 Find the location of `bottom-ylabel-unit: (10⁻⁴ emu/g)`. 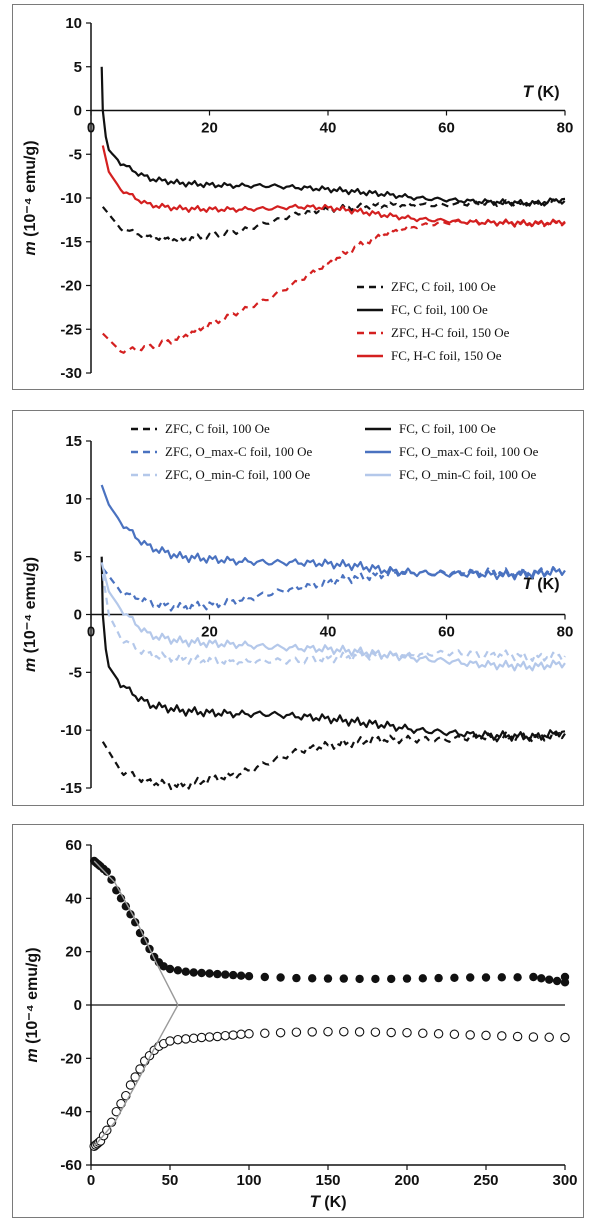

bottom-ylabel-unit: (10⁻⁴ emu/g) is located at coordinates (32, 997).